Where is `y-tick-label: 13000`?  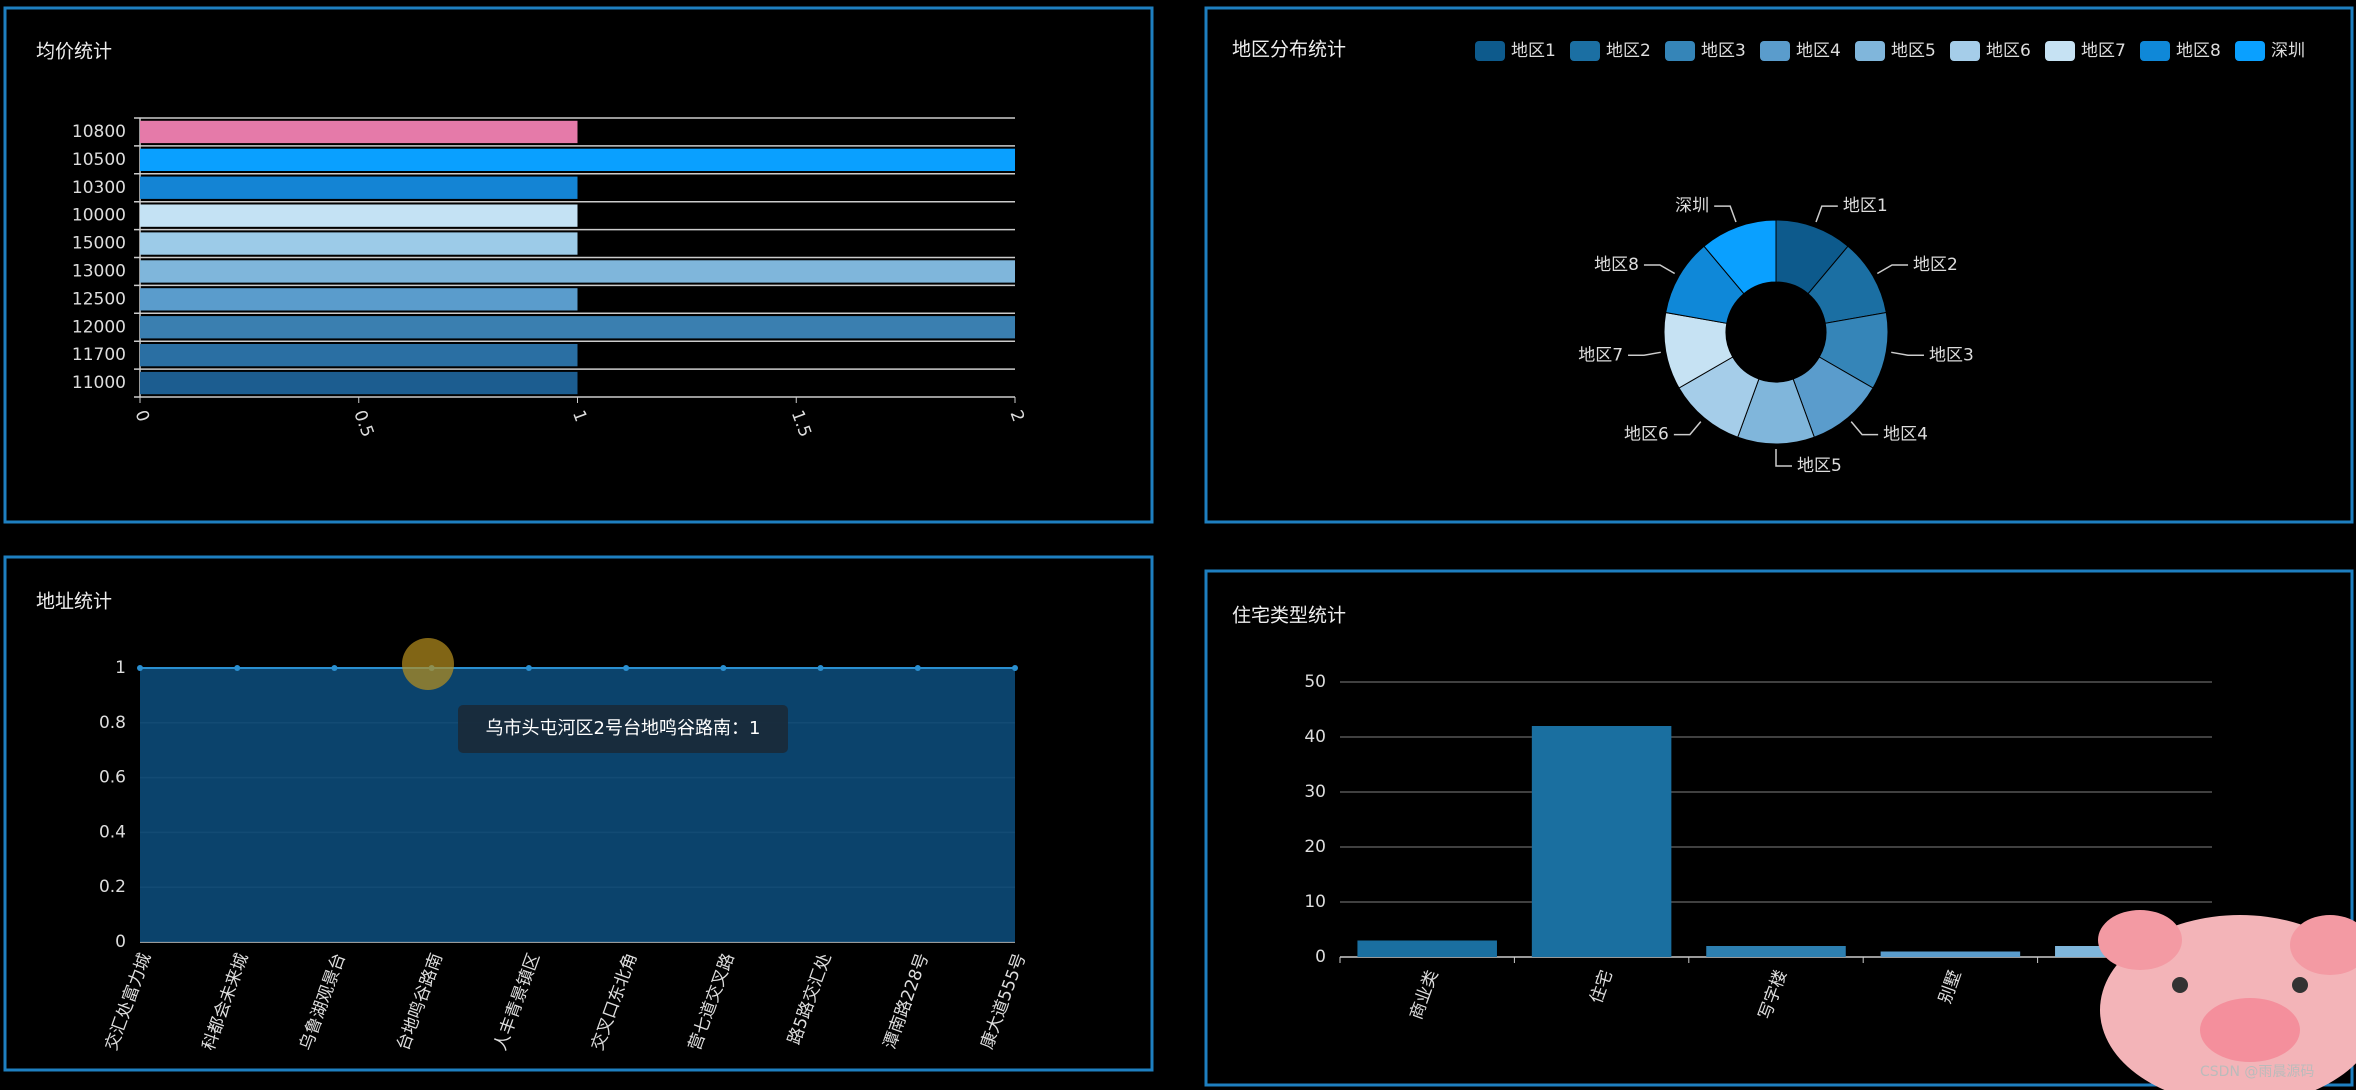 y-tick-label: 13000 is located at coordinates (99, 271).